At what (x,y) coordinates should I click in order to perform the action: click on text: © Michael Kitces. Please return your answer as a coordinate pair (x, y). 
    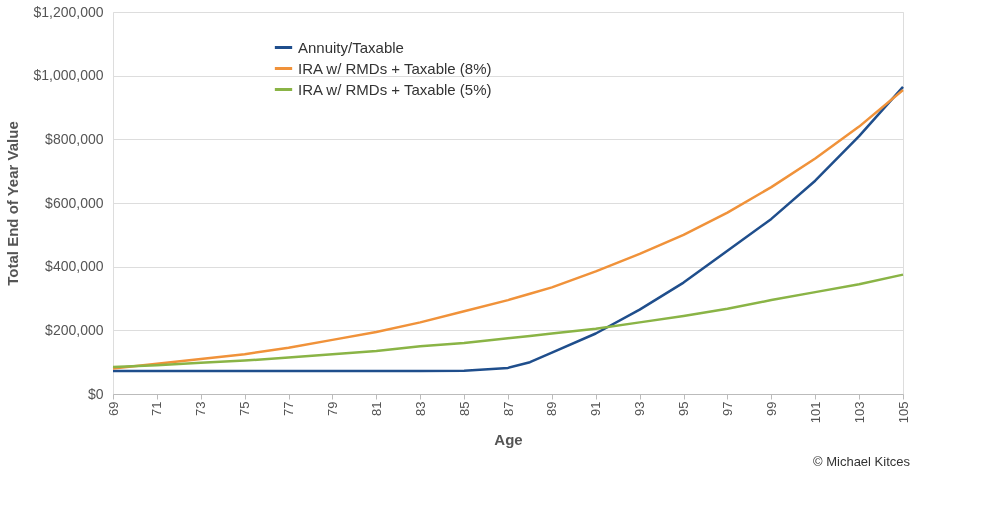
    Looking at the image, I should click on (862, 461).